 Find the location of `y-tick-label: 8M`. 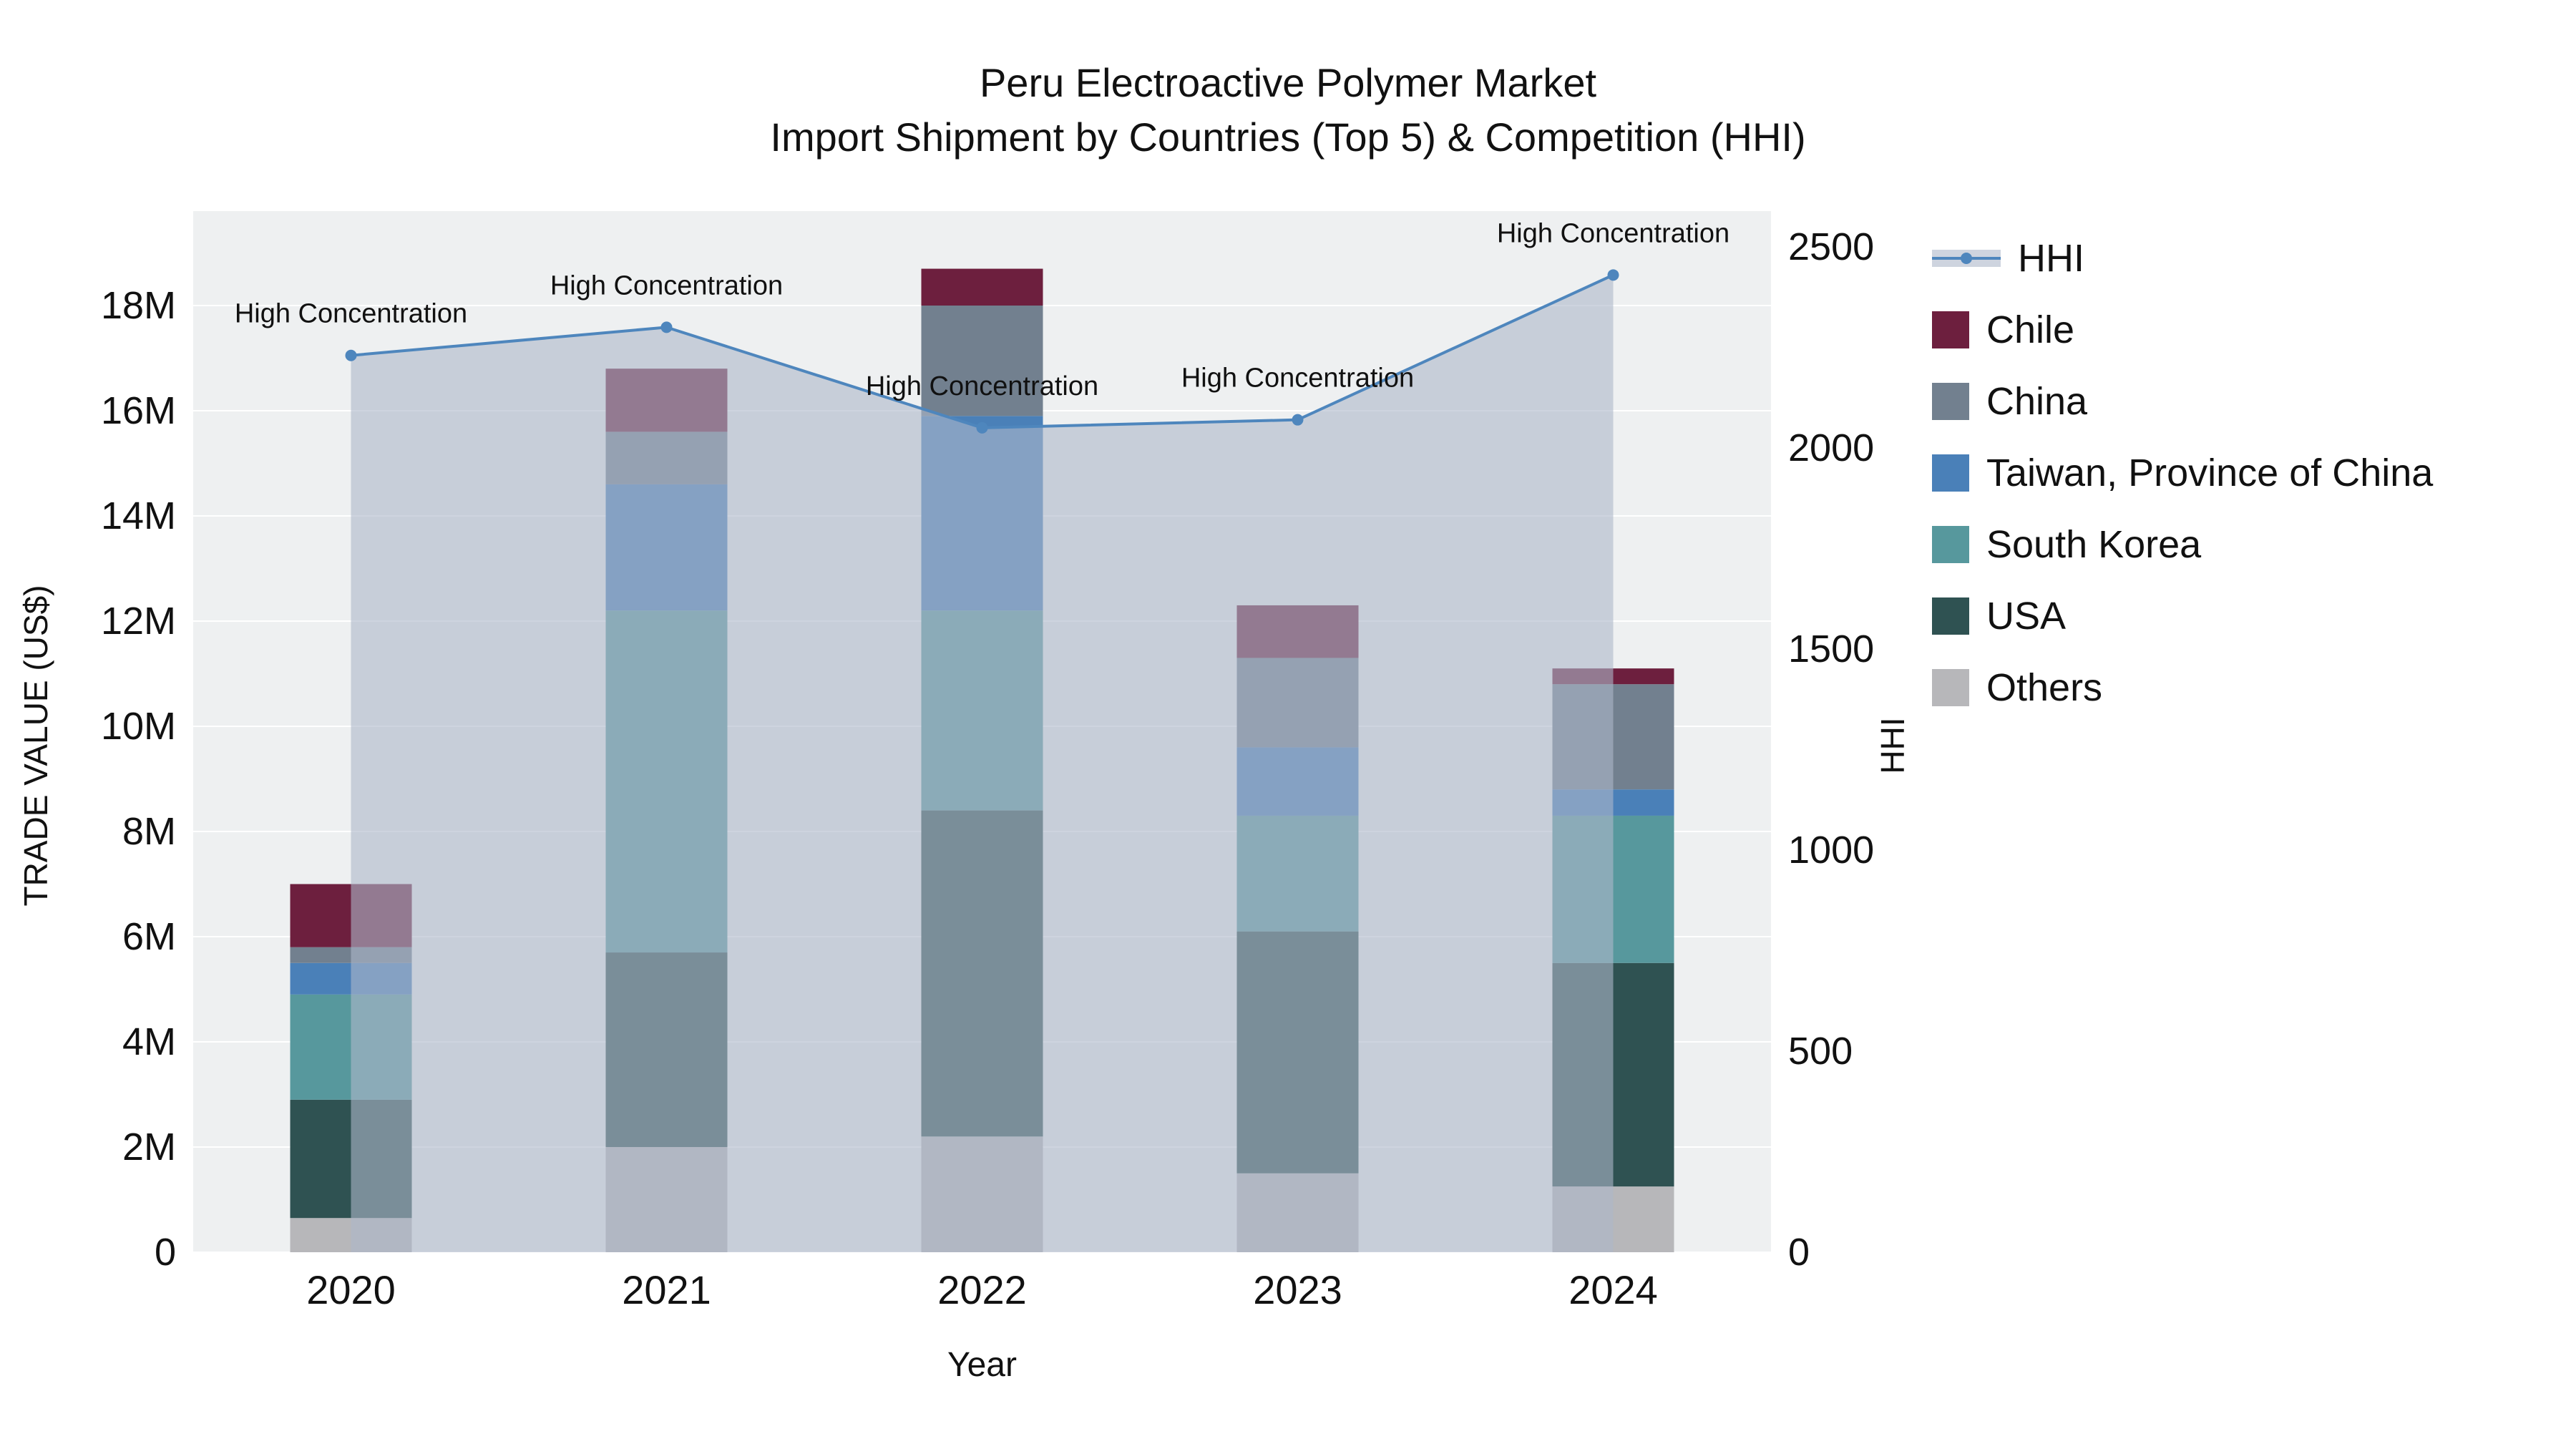

y-tick-label: 8M is located at coordinates (149, 831).